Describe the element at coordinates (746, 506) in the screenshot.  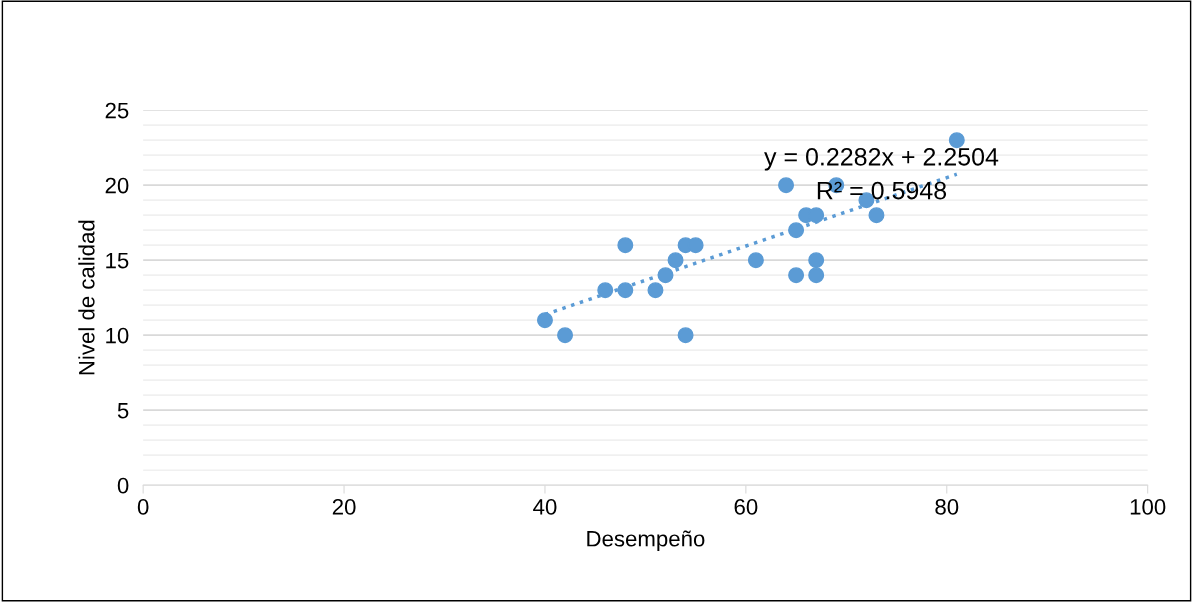
I see `x-tick-label: 60` at that location.